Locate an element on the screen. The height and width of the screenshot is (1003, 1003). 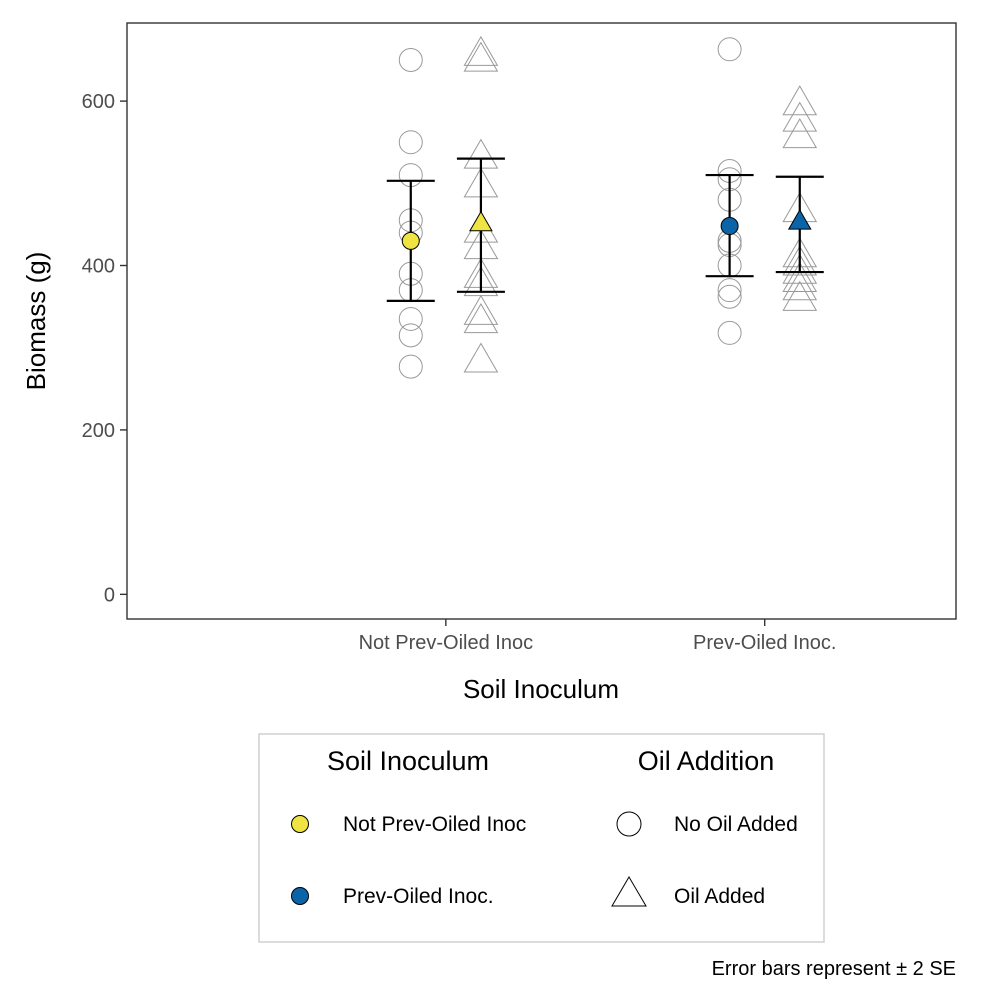
x-tick-label: Prev-Oiled Inoc. is located at coordinates (764, 643).